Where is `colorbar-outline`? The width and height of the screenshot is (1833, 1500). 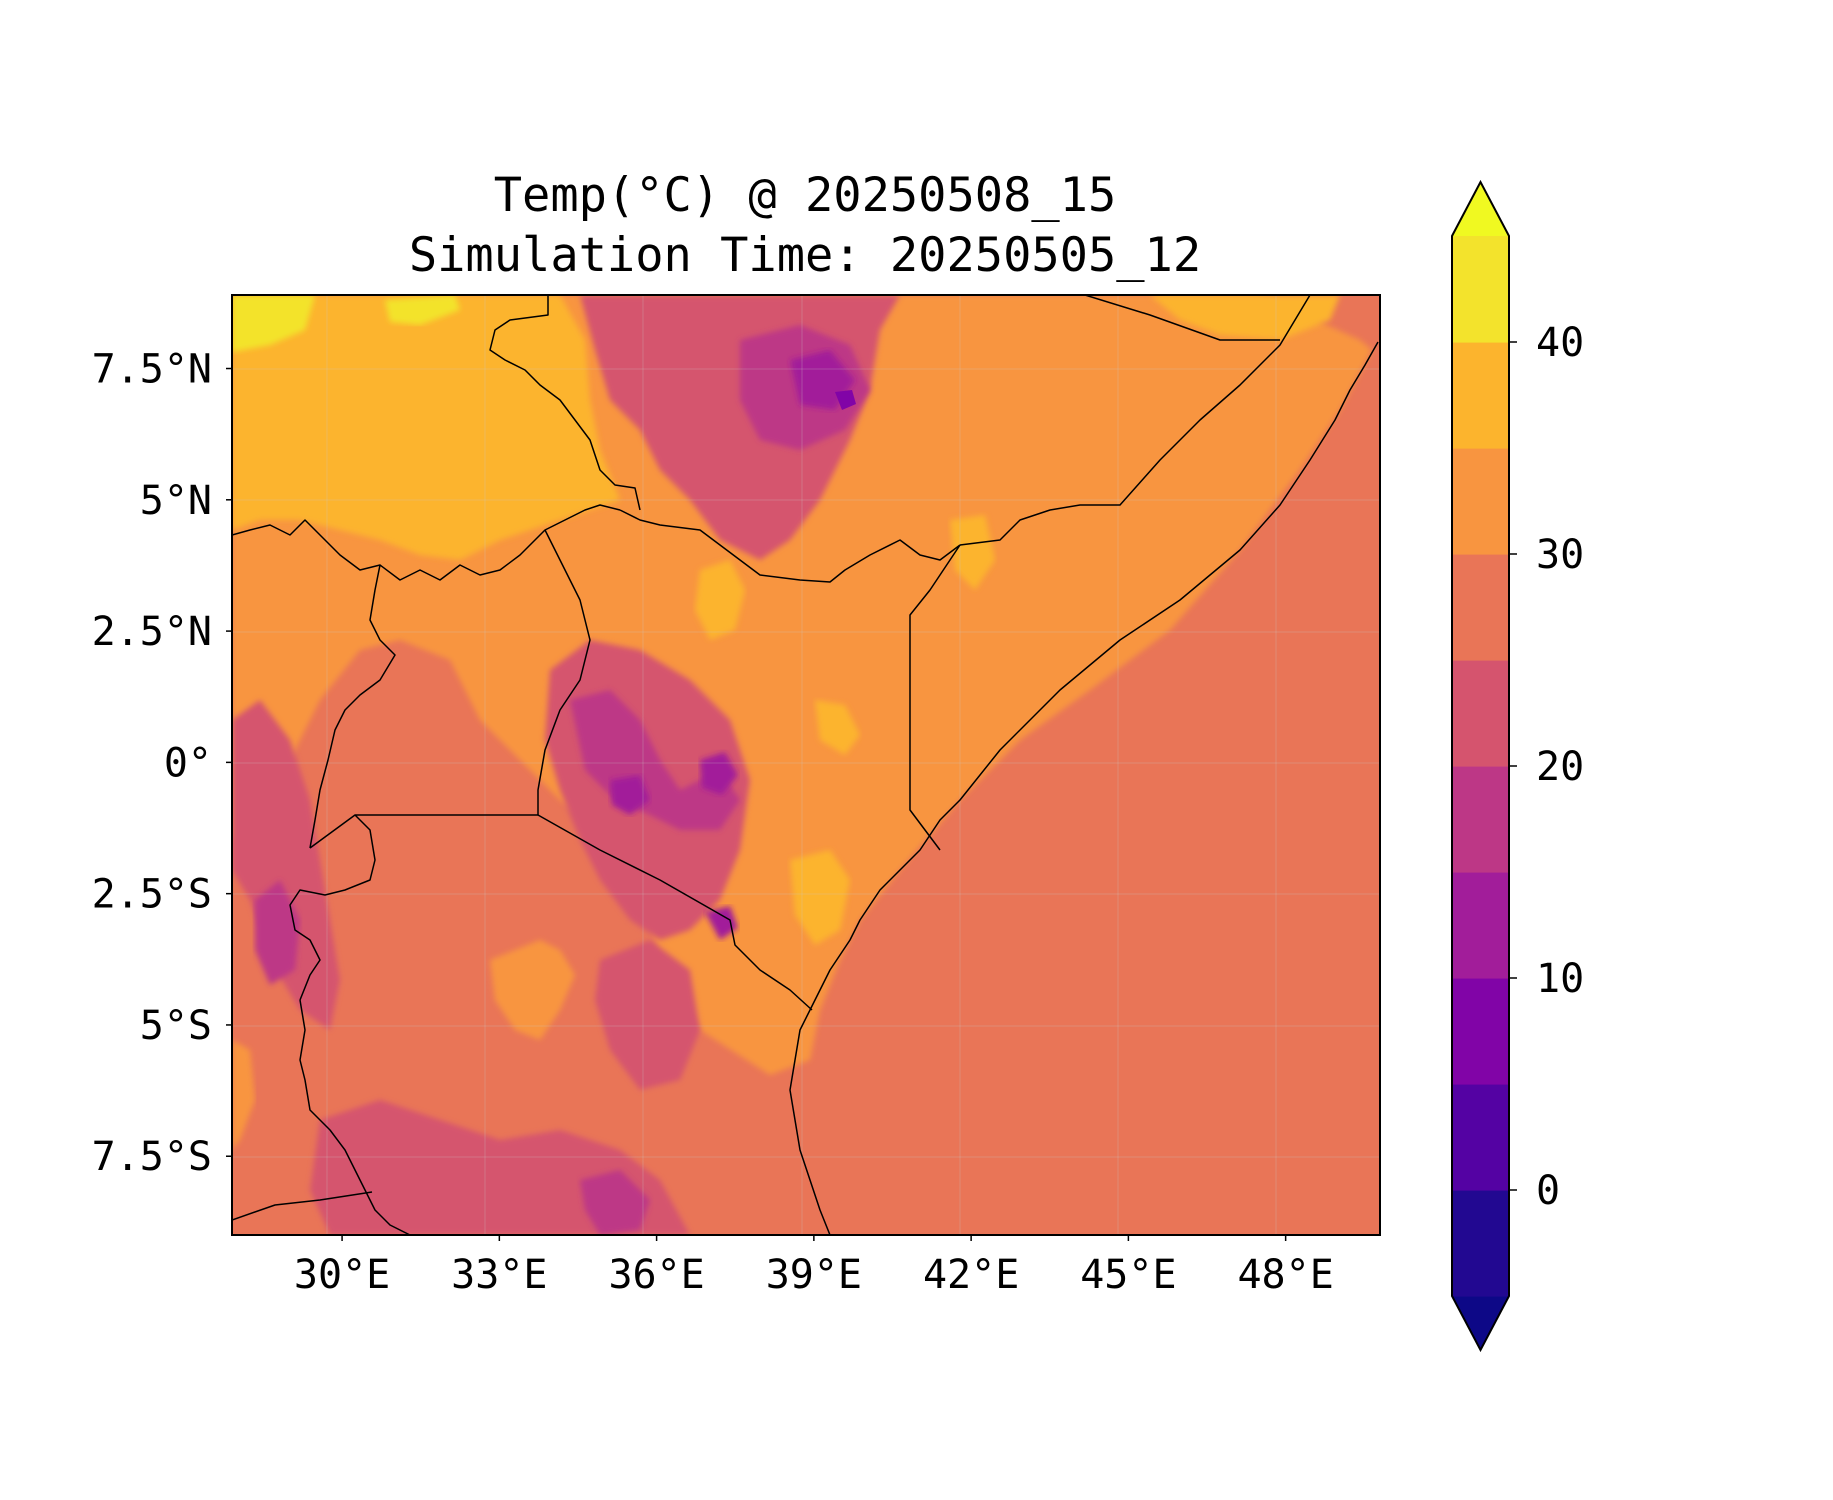
colorbar-outline is located at coordinates (1480, 766).